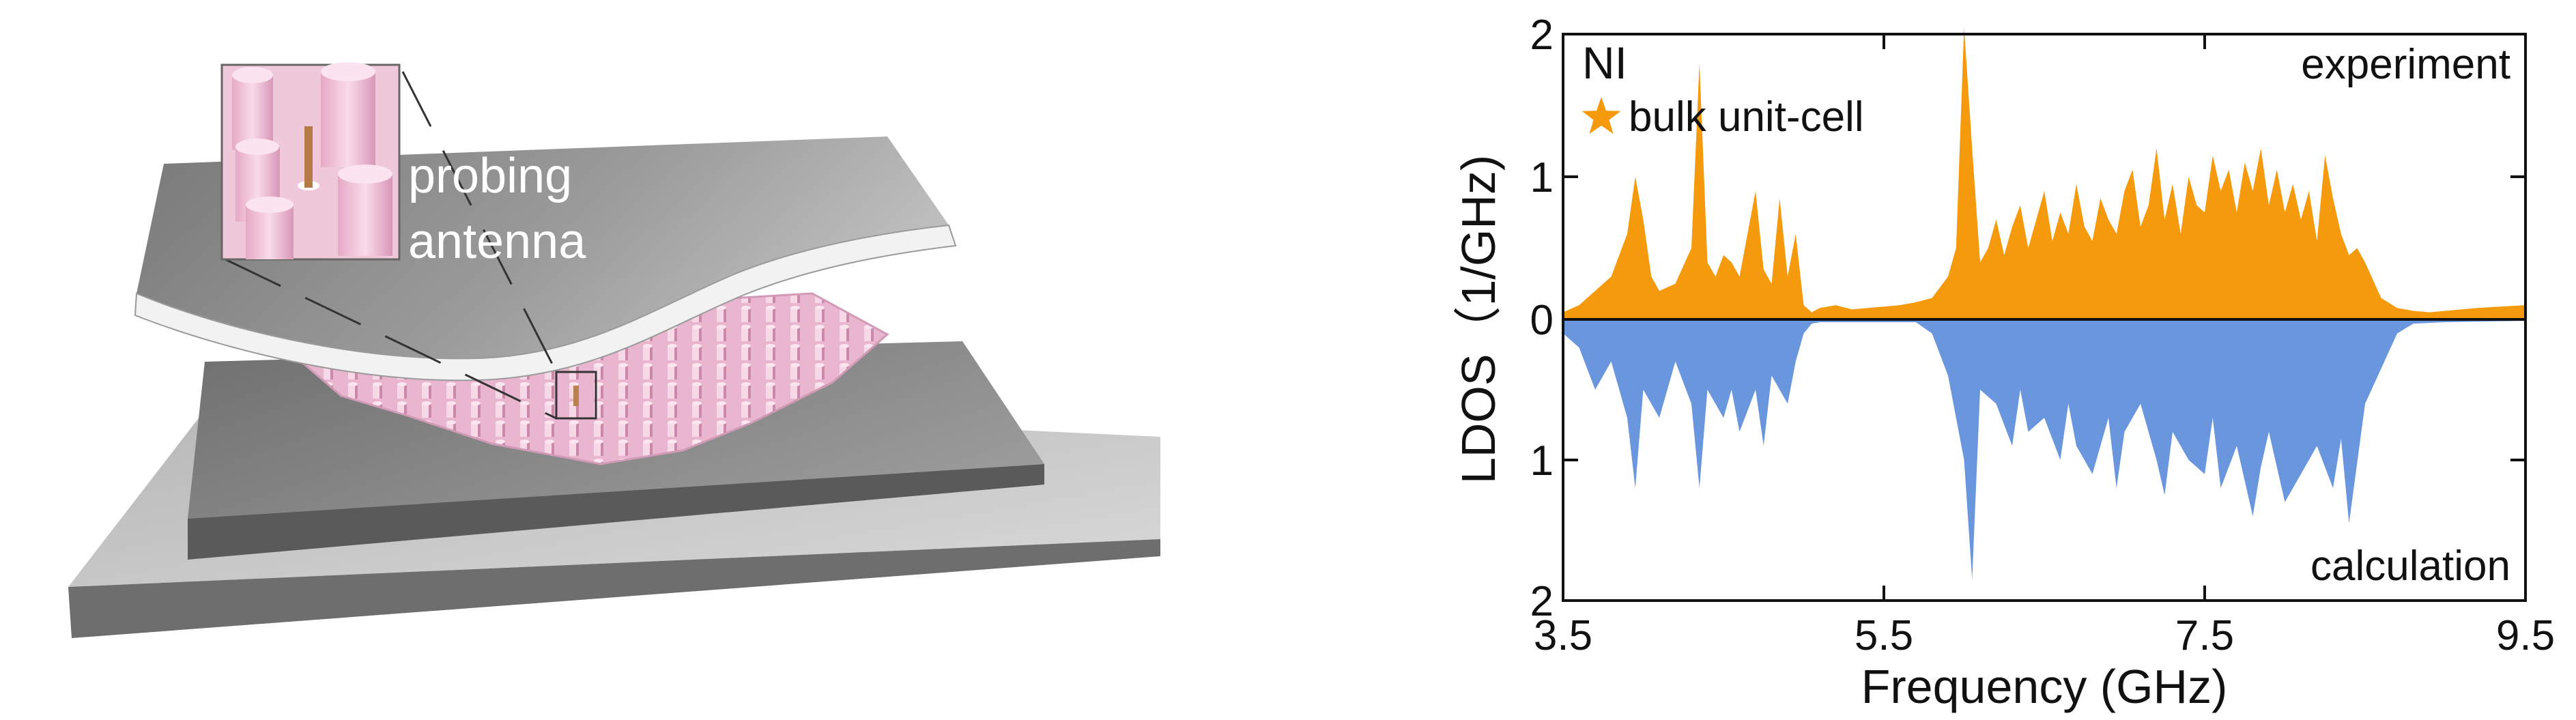 The image size is (2576, 720). What do you see at coordinates (1563, 635) in the screenshot?
I see `x-tick-label: 3.5` at bounding box center [1563, 635].